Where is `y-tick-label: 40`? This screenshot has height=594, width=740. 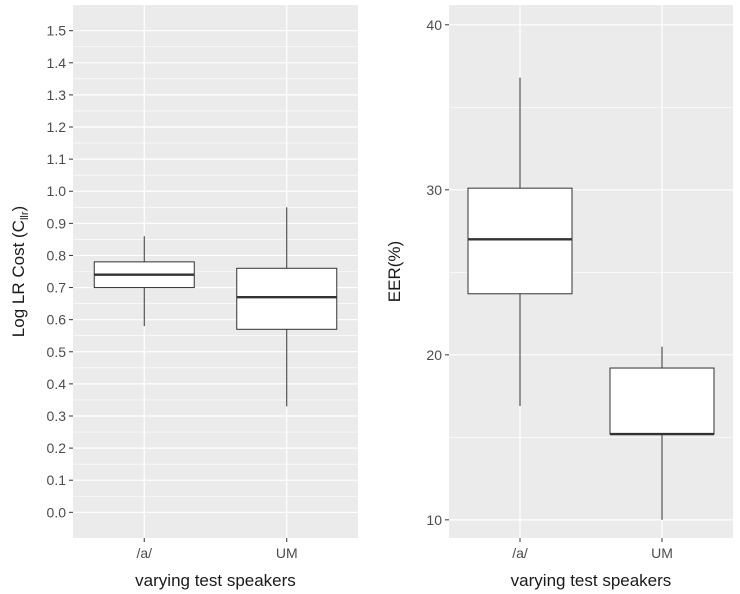
y-tick-label: 40 is located at coordinates (434, 25).